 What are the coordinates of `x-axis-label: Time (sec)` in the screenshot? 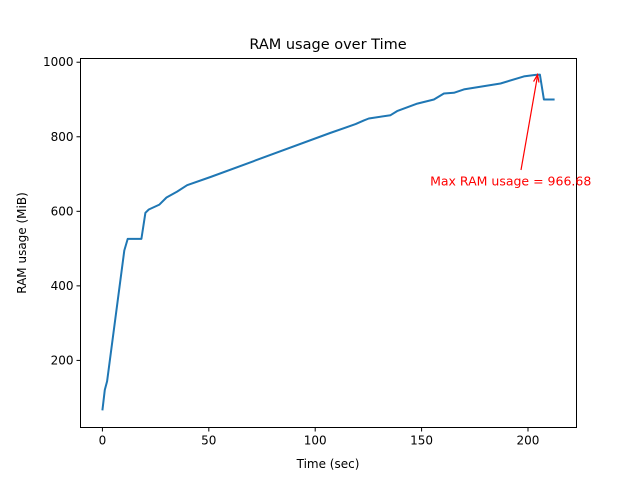 It's located at (328, 464).